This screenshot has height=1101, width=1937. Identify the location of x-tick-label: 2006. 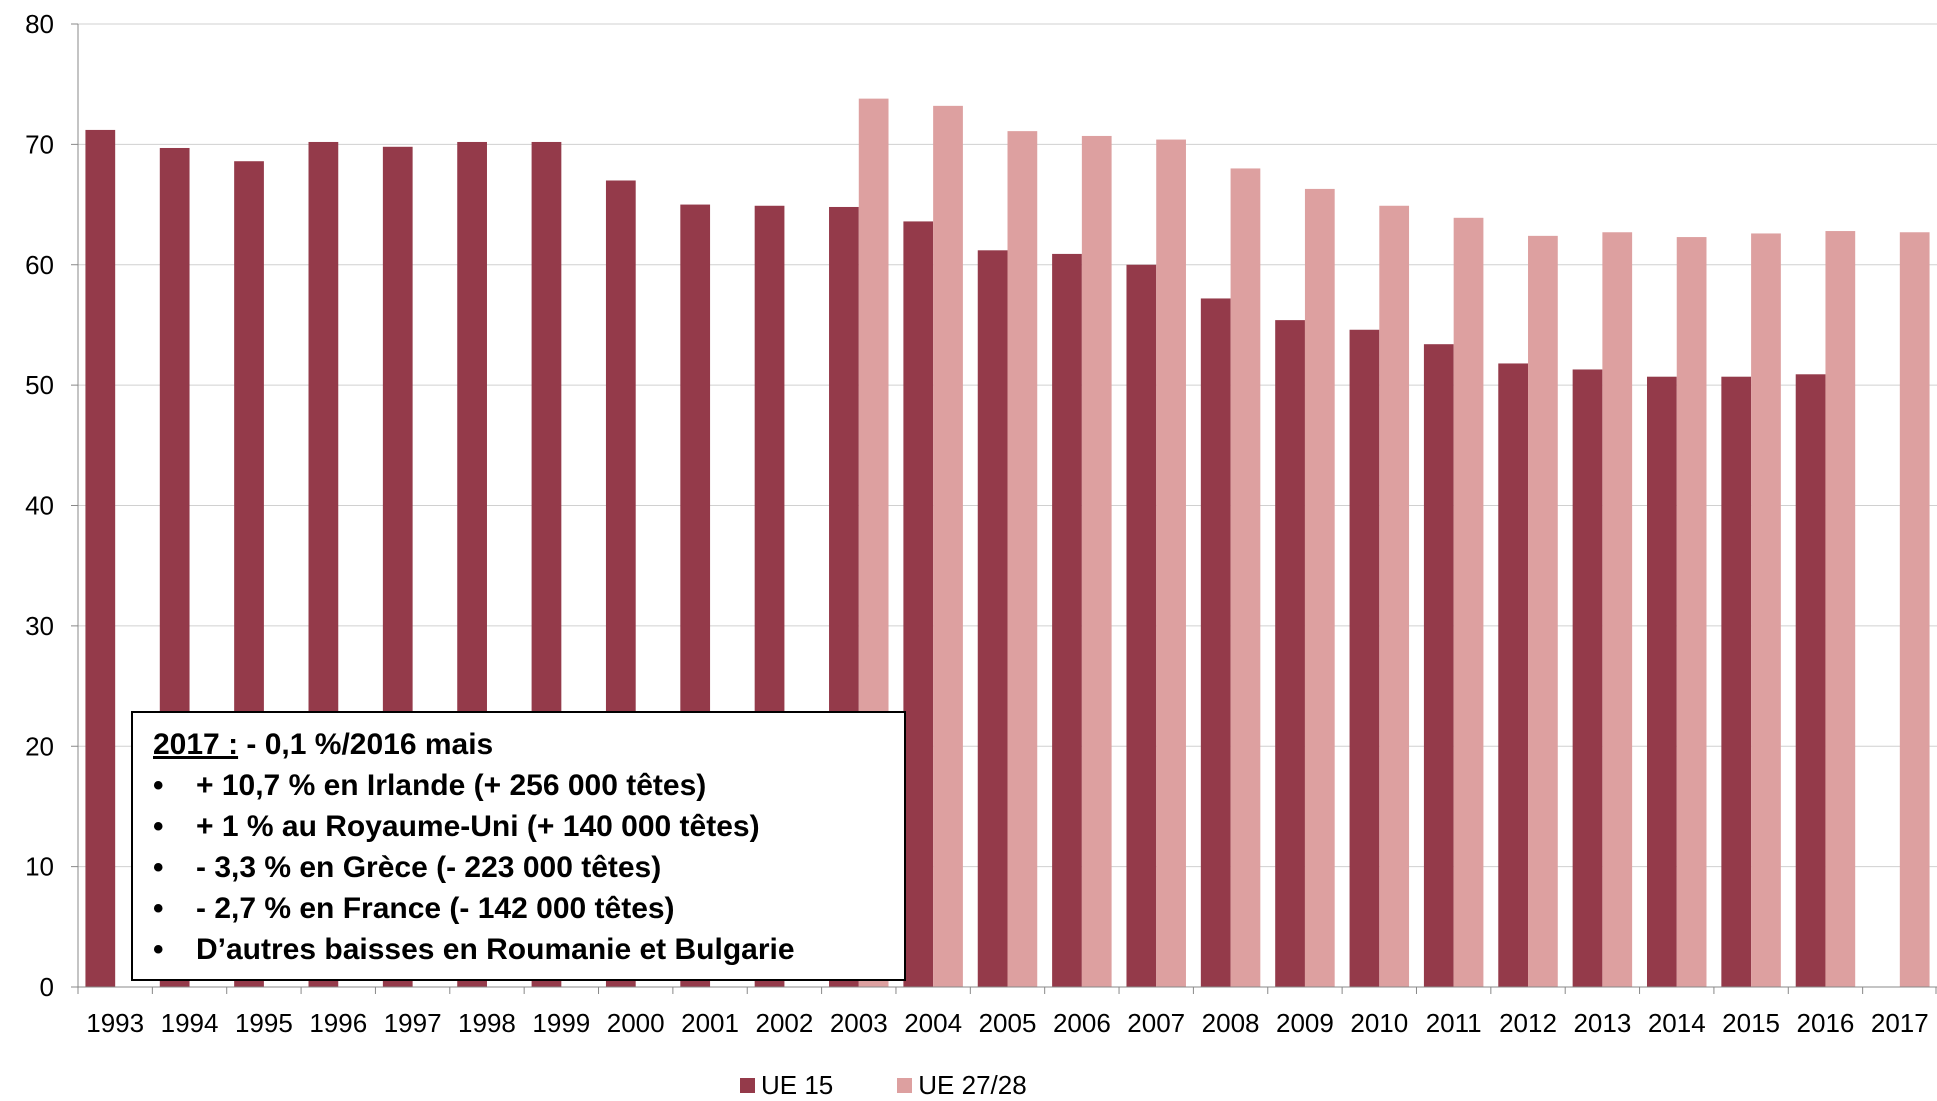
(1082, 1023).